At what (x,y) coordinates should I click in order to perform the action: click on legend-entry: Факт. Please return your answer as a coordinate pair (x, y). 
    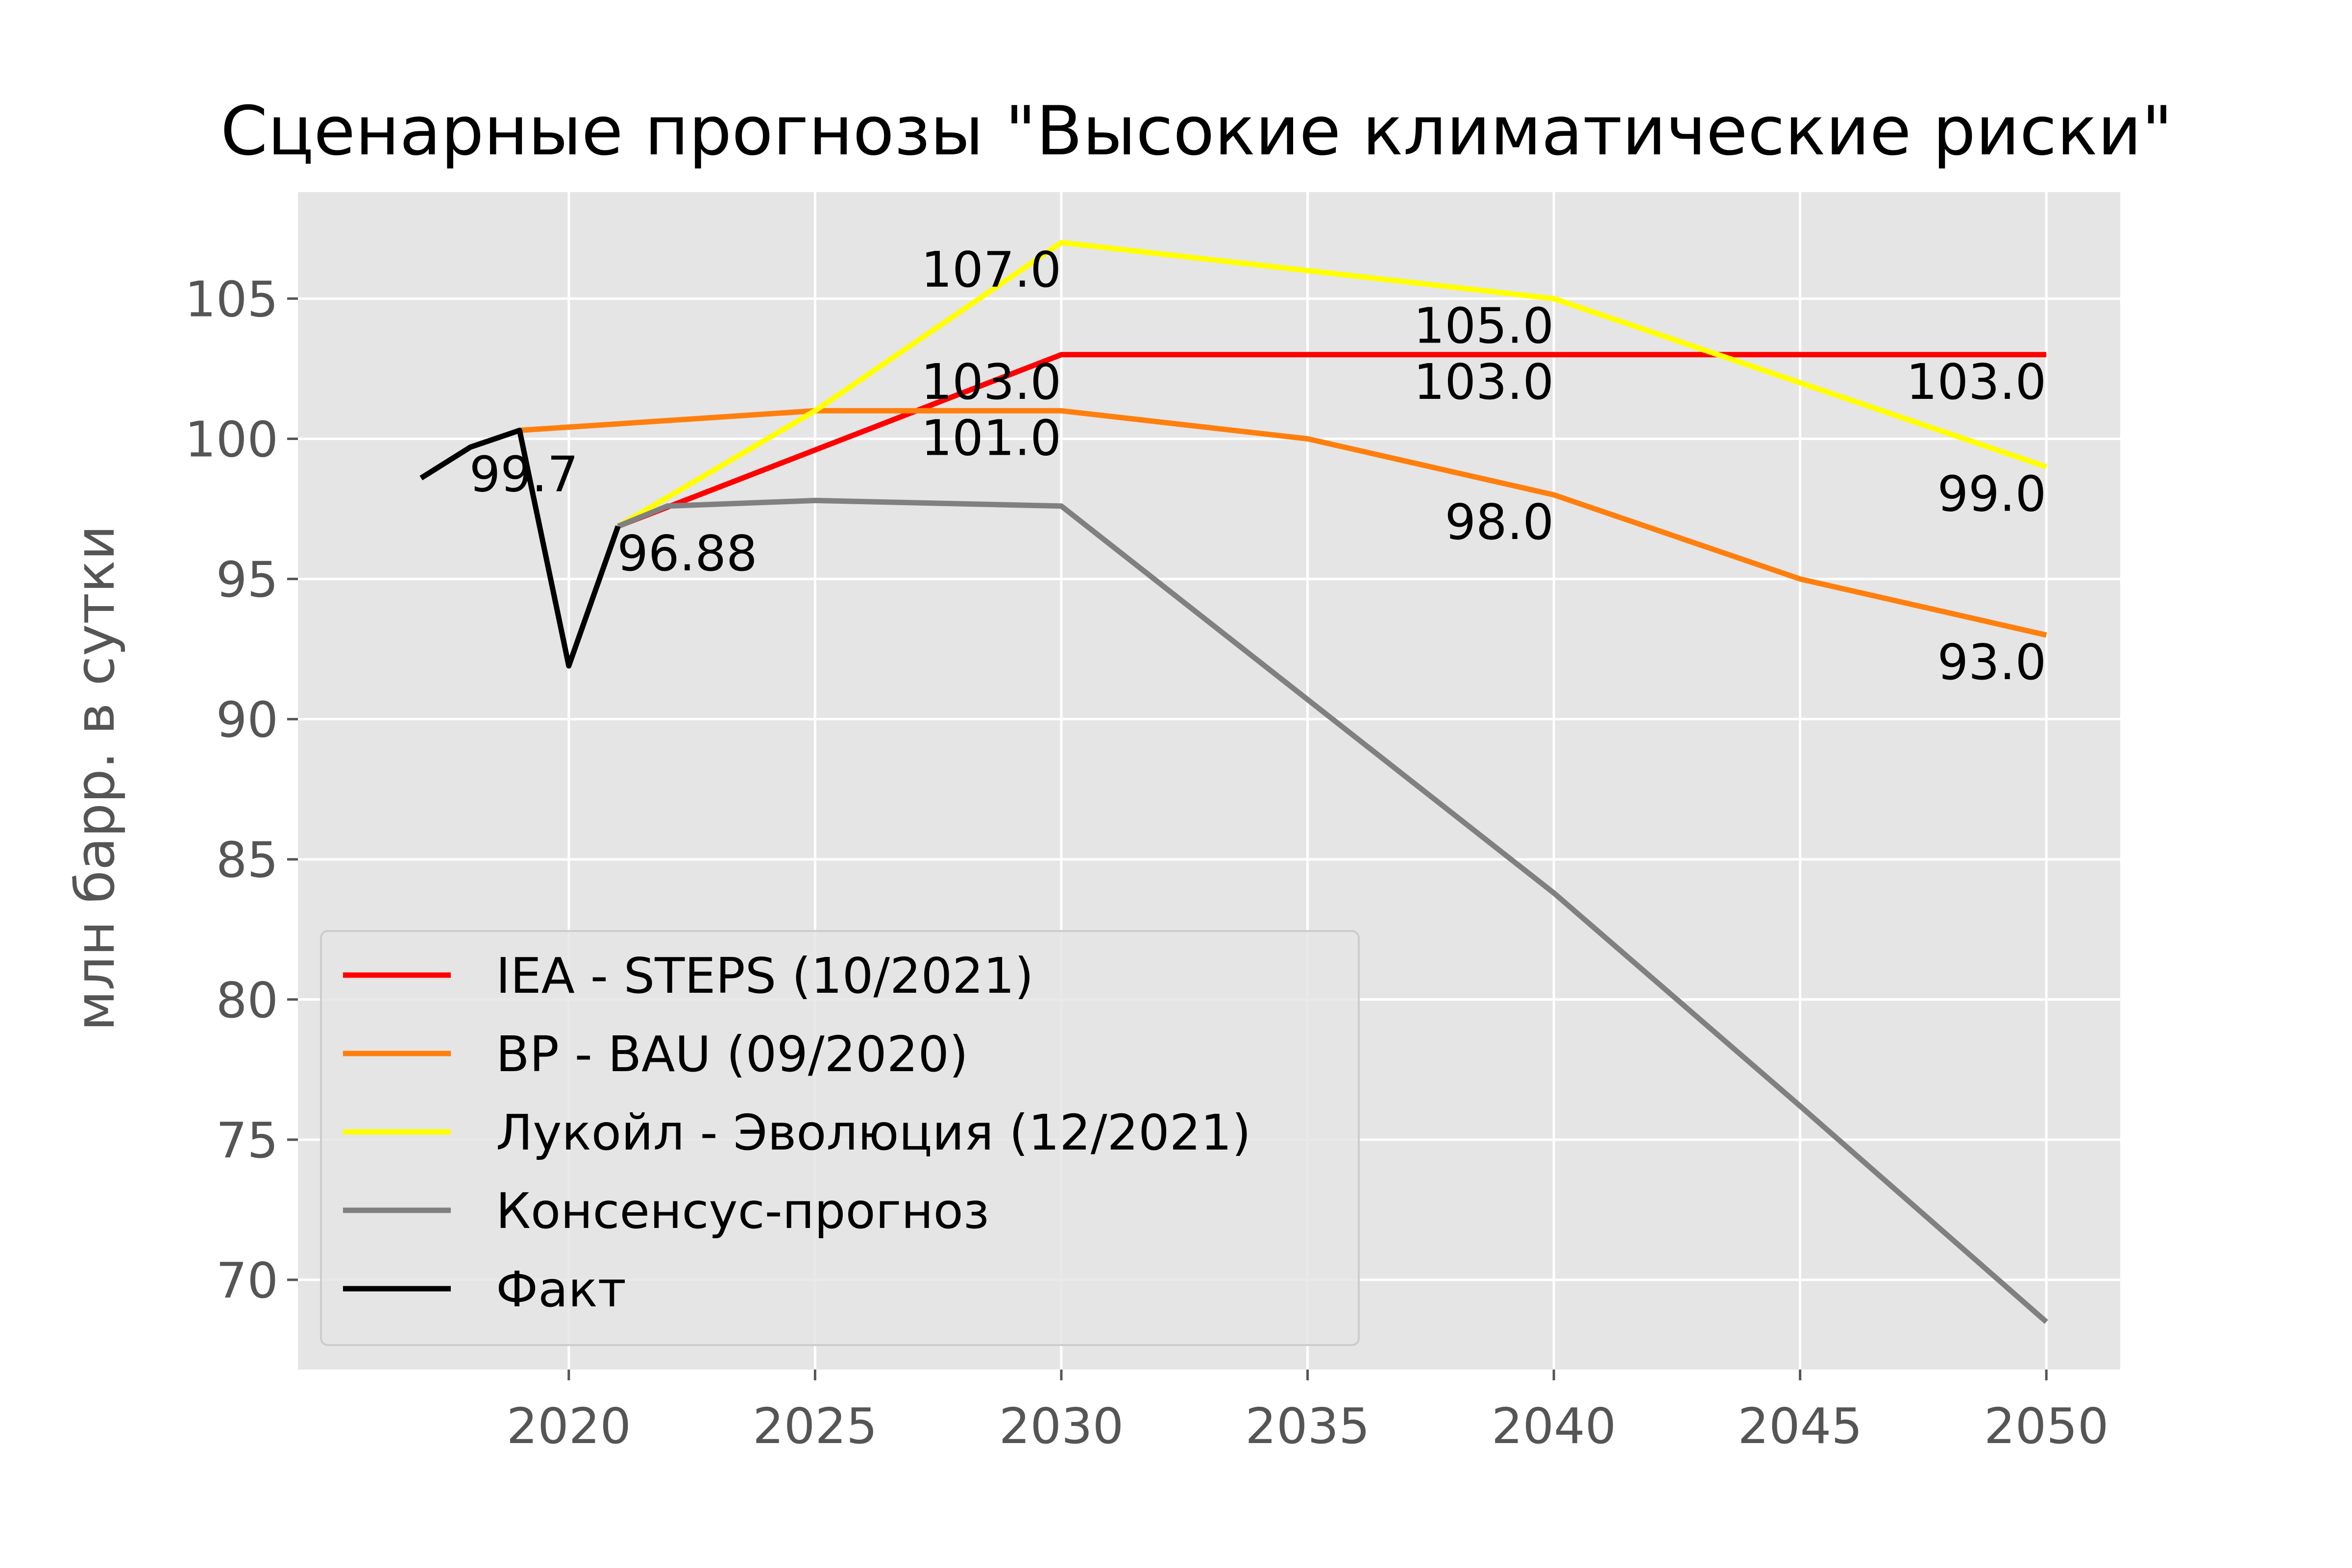
    Looking at the image, I should click on (561, 1289).